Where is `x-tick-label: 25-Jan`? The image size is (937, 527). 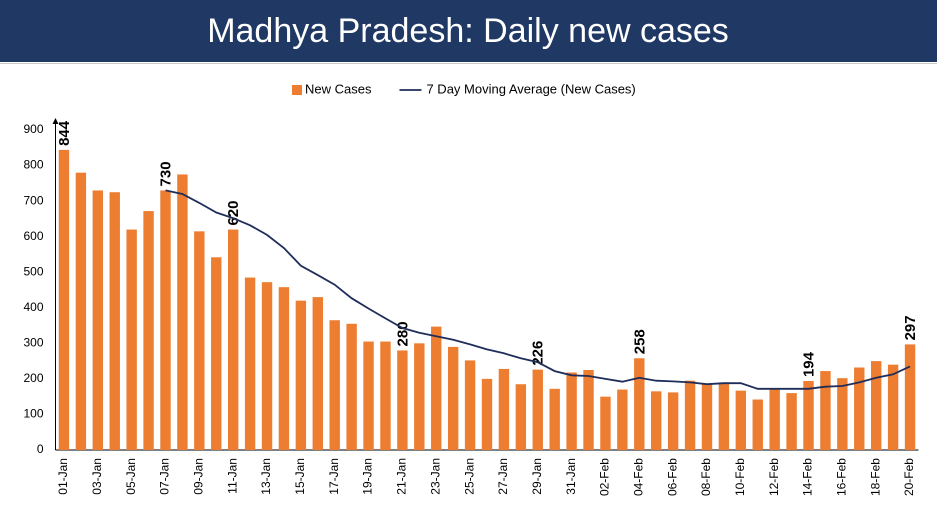 x-tick-label: 25-Jan is located at coordinates (469, 476).